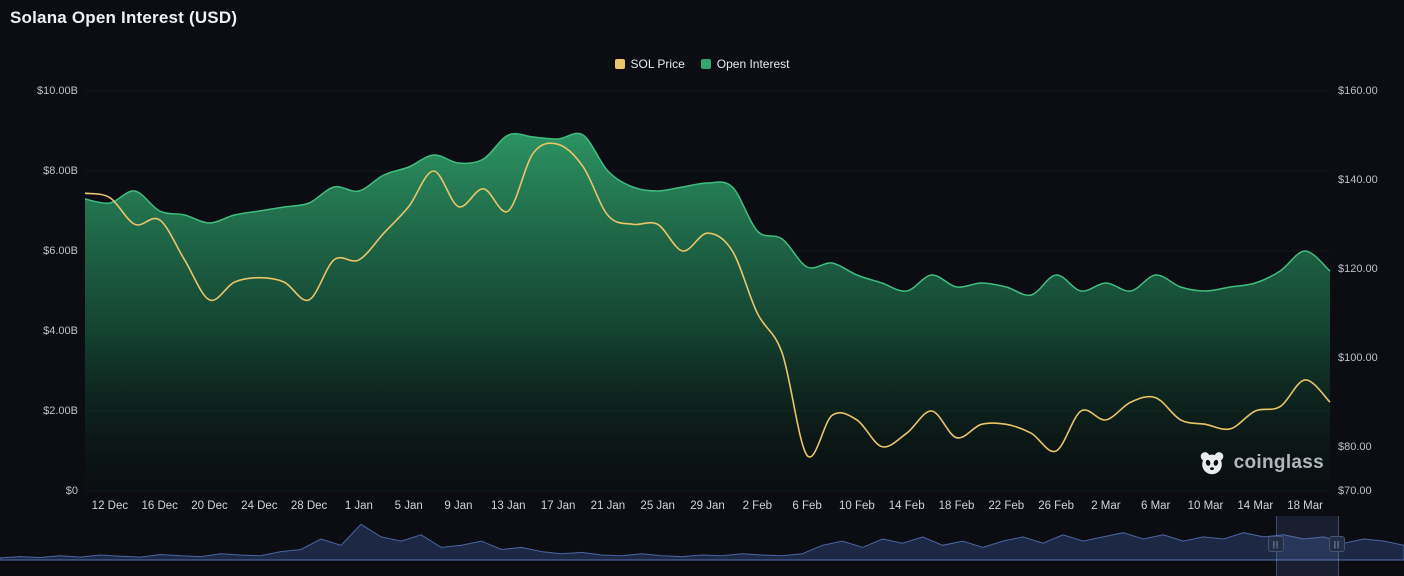 This screenshot has width=1404, height=576. Describe the element at coordinates (1211, 463) in the screenshot. I see `coinglass-panda-icon` at that location.